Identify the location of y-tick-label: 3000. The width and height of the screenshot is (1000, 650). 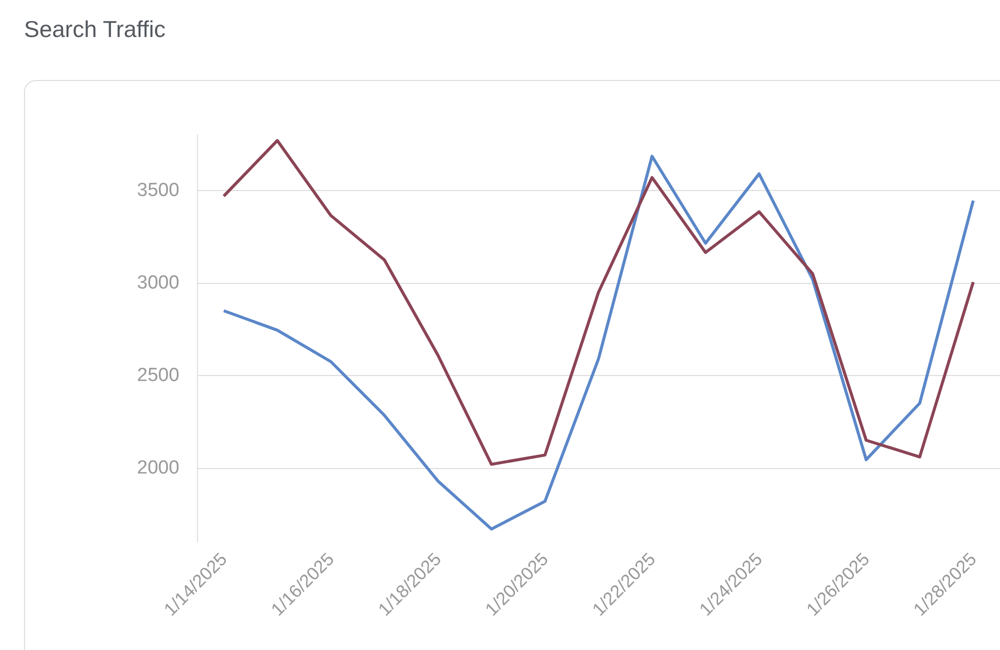
(158, 283).